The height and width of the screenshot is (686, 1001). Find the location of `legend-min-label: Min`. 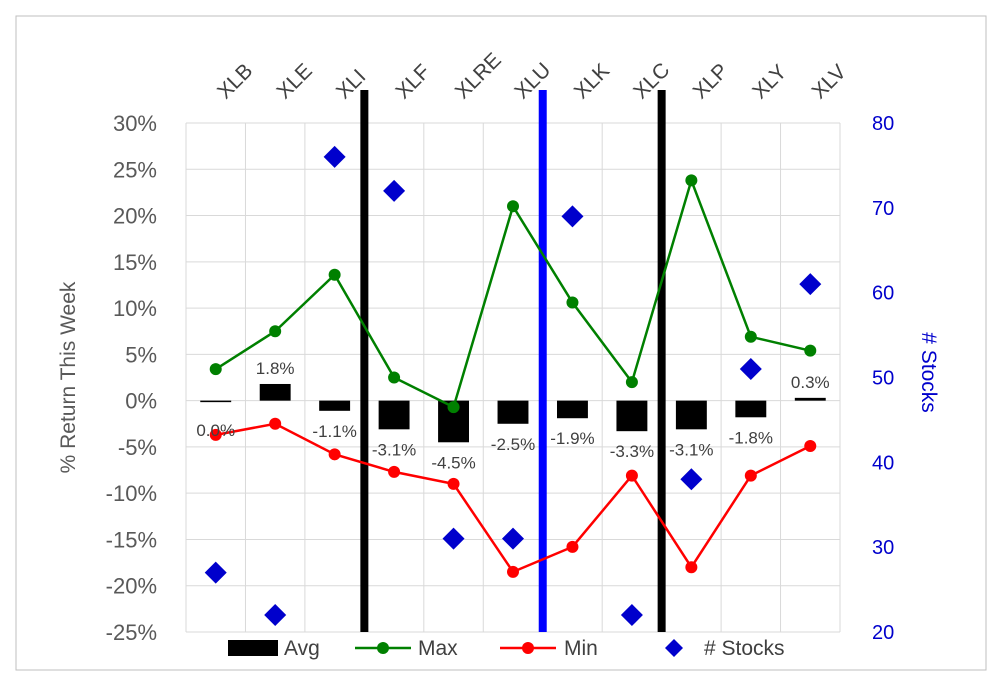

legend-min-label: Min is located at coordinates (581, 648).